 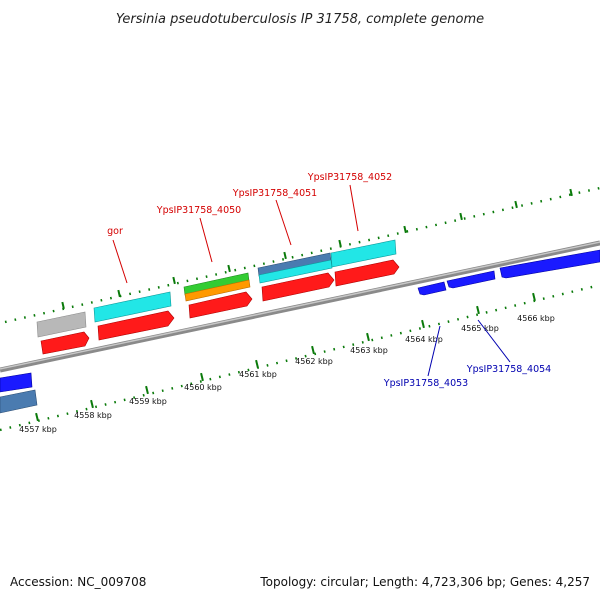 What do you see at coordinates (369, 350) in the screenshot?
I see `tick-label-4563: 4563 kbp` at bounding box center [369, 350].